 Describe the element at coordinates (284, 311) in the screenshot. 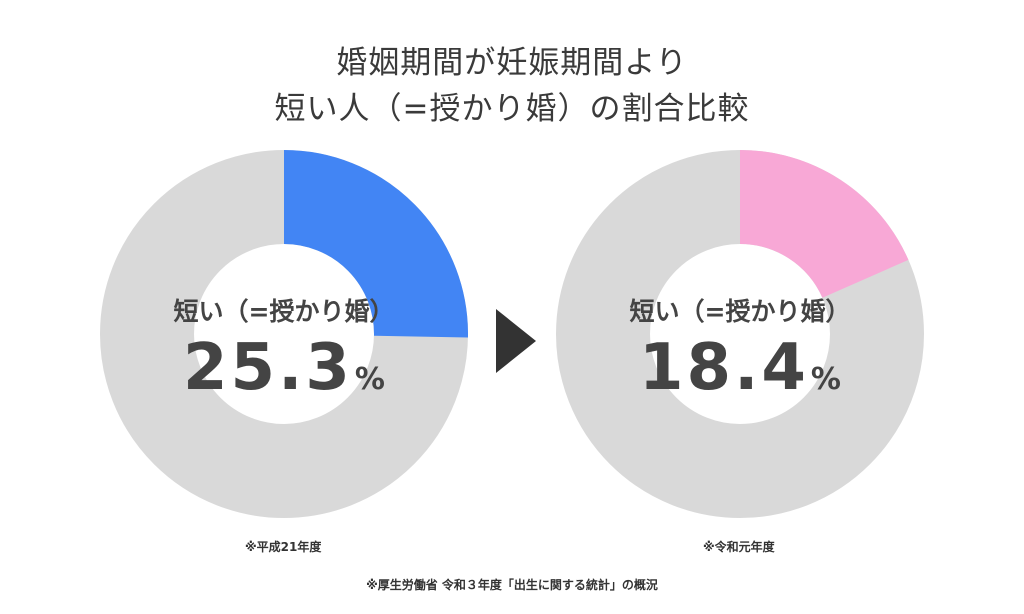

I see `donut-center-label-2009: 短い（=授かり婚）` at that location.